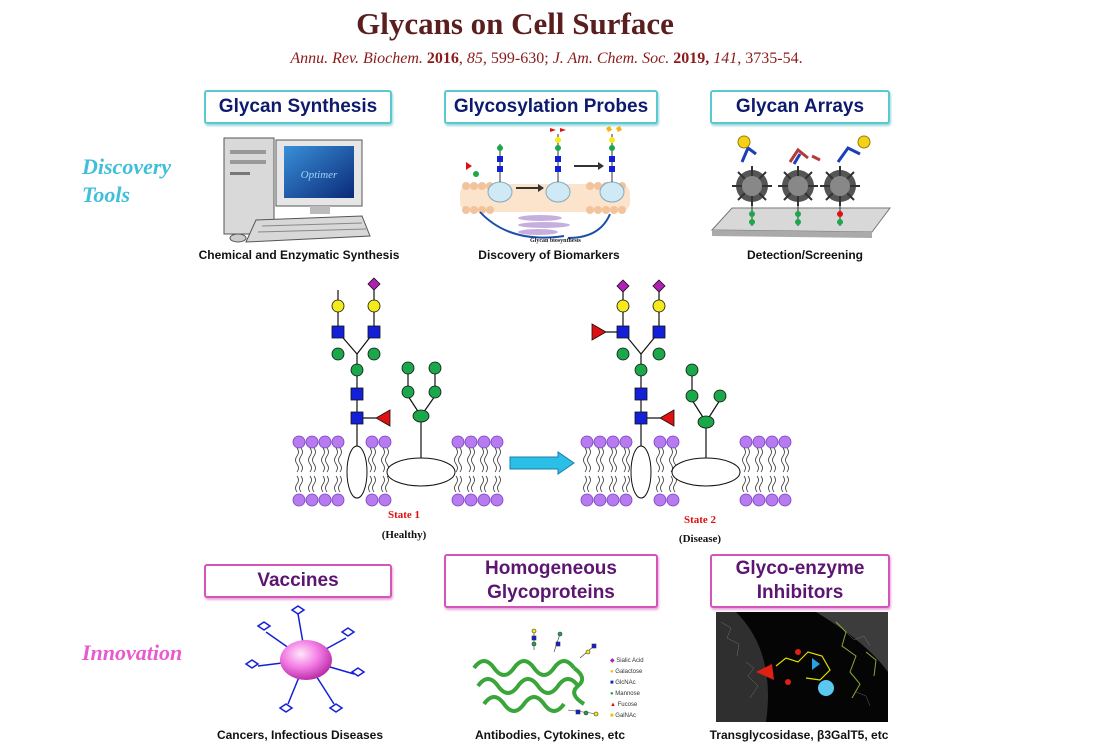 The height and width of the screenshot is (750, 1093). Describe the element at coordinates (800, 186) in the screenshot. I see `array-illustration` at that location.